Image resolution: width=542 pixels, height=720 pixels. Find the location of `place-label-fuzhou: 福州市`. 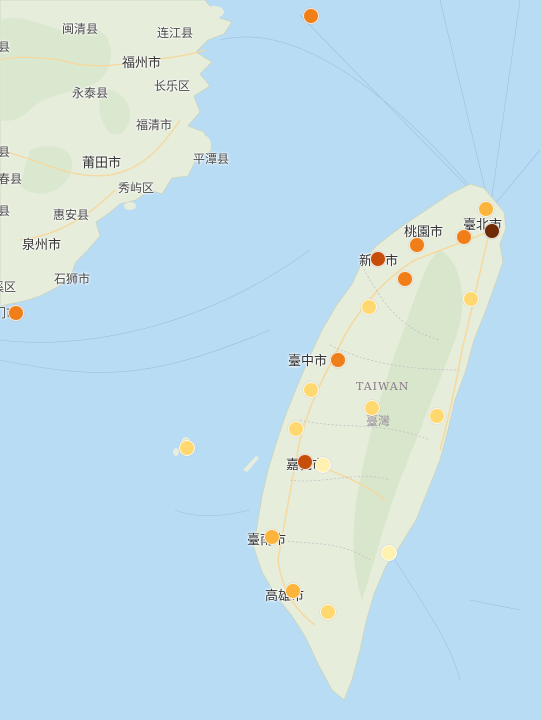

place-label-fuzhou: 福州市 is located at coordinates (142, 63).